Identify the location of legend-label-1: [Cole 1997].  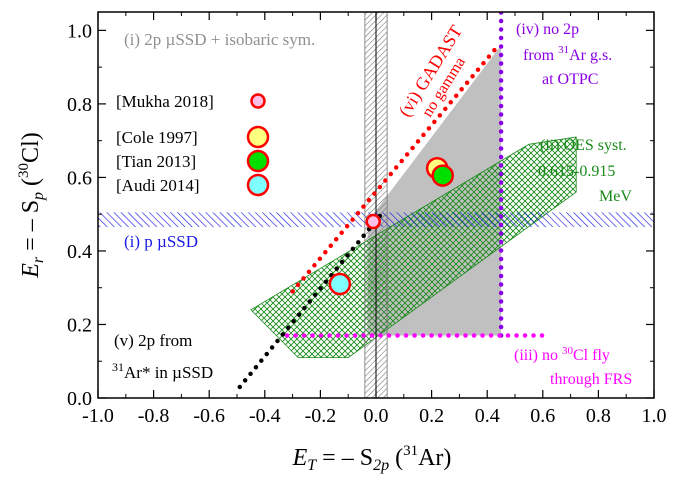
(157, 137).